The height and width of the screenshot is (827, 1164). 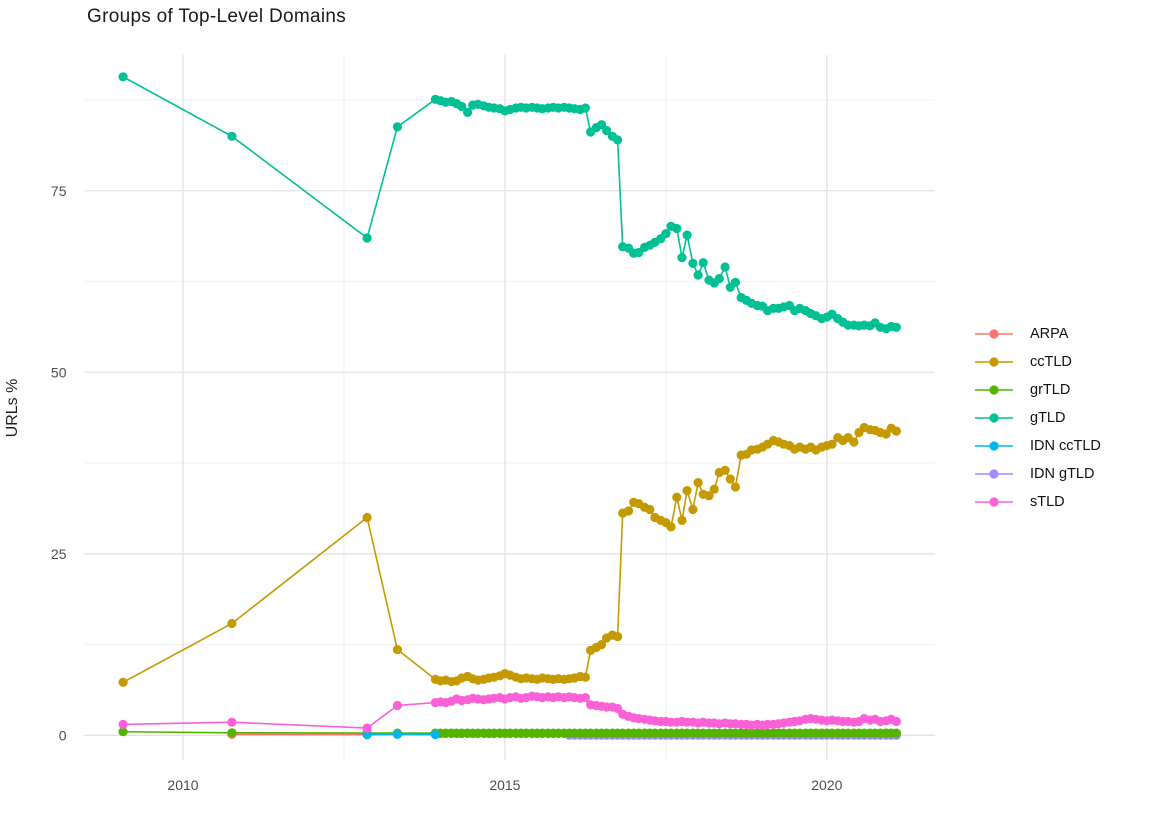 I want to click on x-tick-label: 2020, so click(x=826, y=785).